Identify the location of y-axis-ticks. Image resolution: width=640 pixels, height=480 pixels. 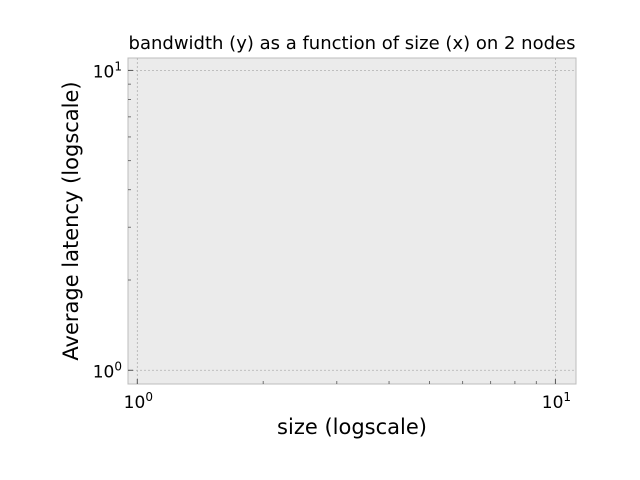
(130, 220).